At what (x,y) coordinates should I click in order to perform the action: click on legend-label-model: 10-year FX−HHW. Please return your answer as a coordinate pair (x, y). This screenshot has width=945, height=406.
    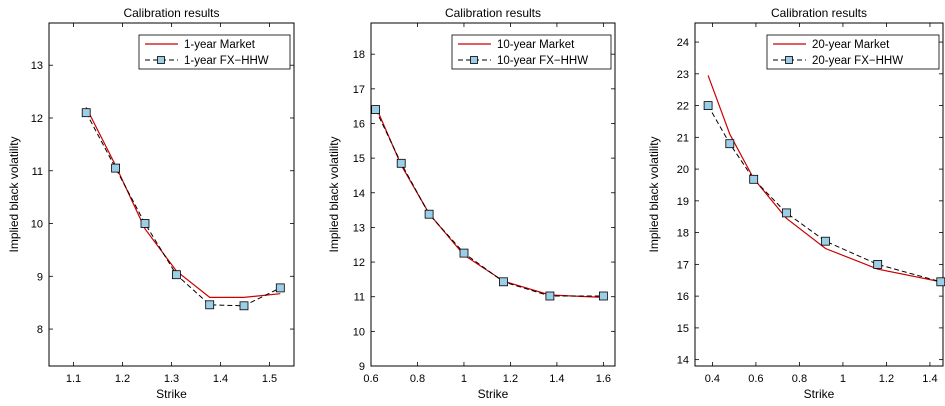
    Looking at the image, I should click on (542, 61).